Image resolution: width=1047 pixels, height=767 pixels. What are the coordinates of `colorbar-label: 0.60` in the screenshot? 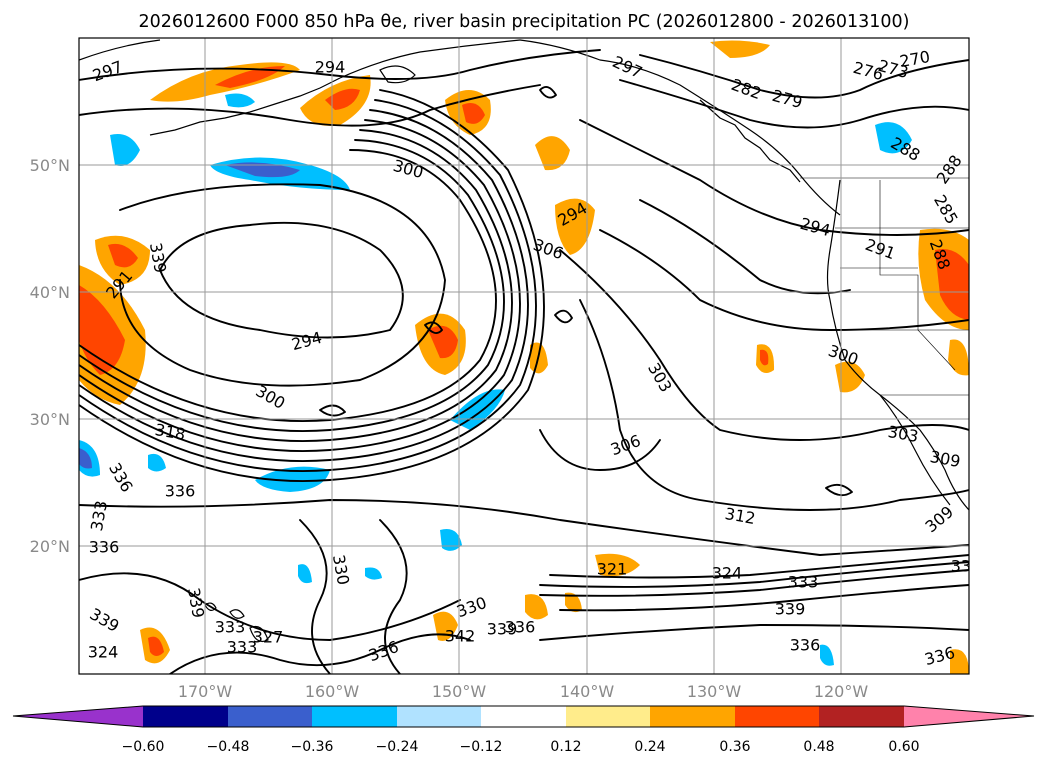 It's located at (903, 747).